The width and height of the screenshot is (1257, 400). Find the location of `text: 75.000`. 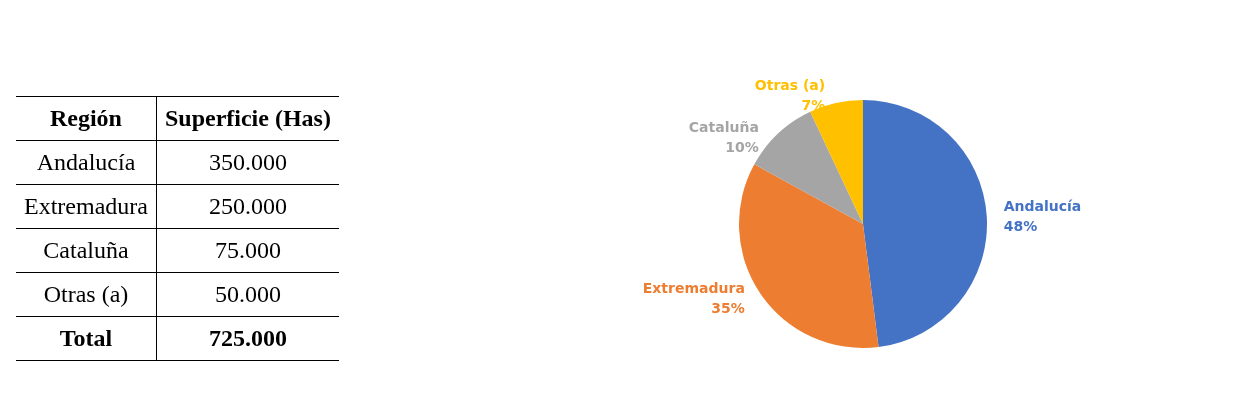

text: 75.000 is located at coordinates (247, 250).